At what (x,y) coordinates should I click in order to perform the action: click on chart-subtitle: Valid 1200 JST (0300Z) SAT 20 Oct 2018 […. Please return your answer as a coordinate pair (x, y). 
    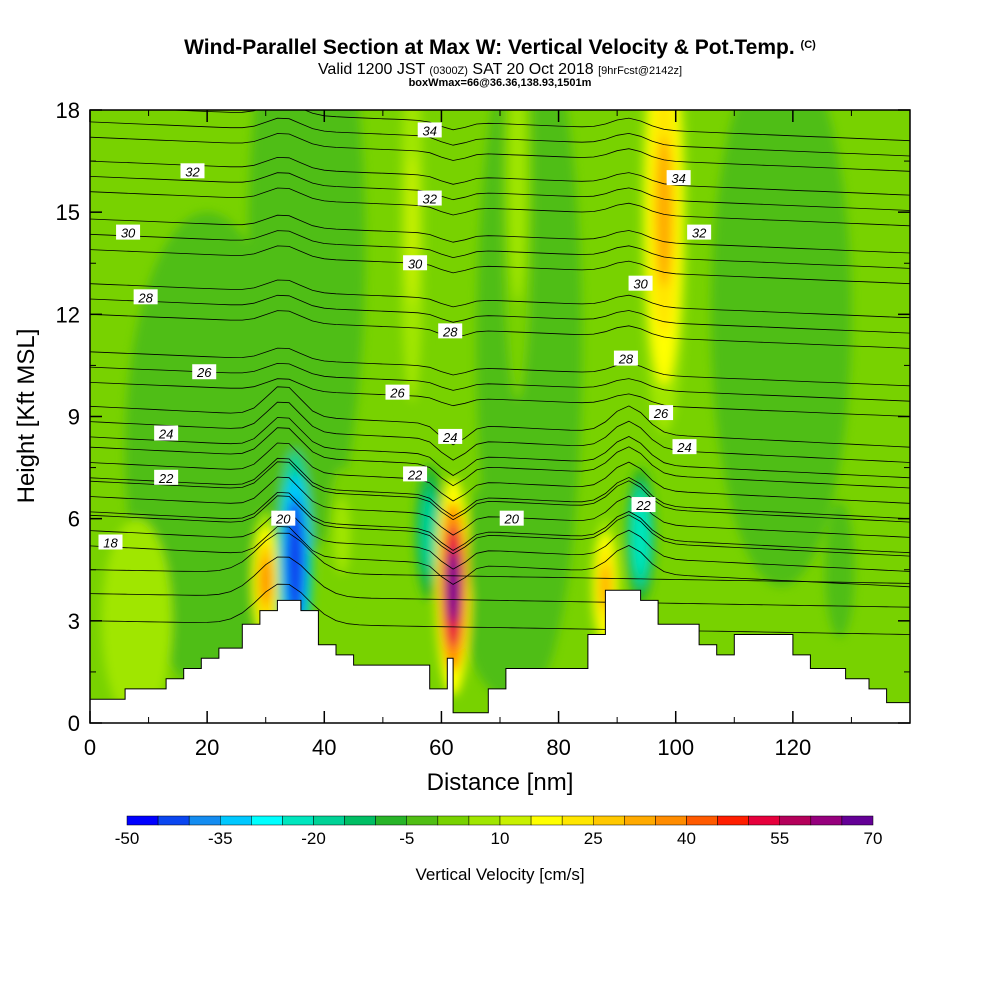
    Looking at the image, I should click on (500, 69).